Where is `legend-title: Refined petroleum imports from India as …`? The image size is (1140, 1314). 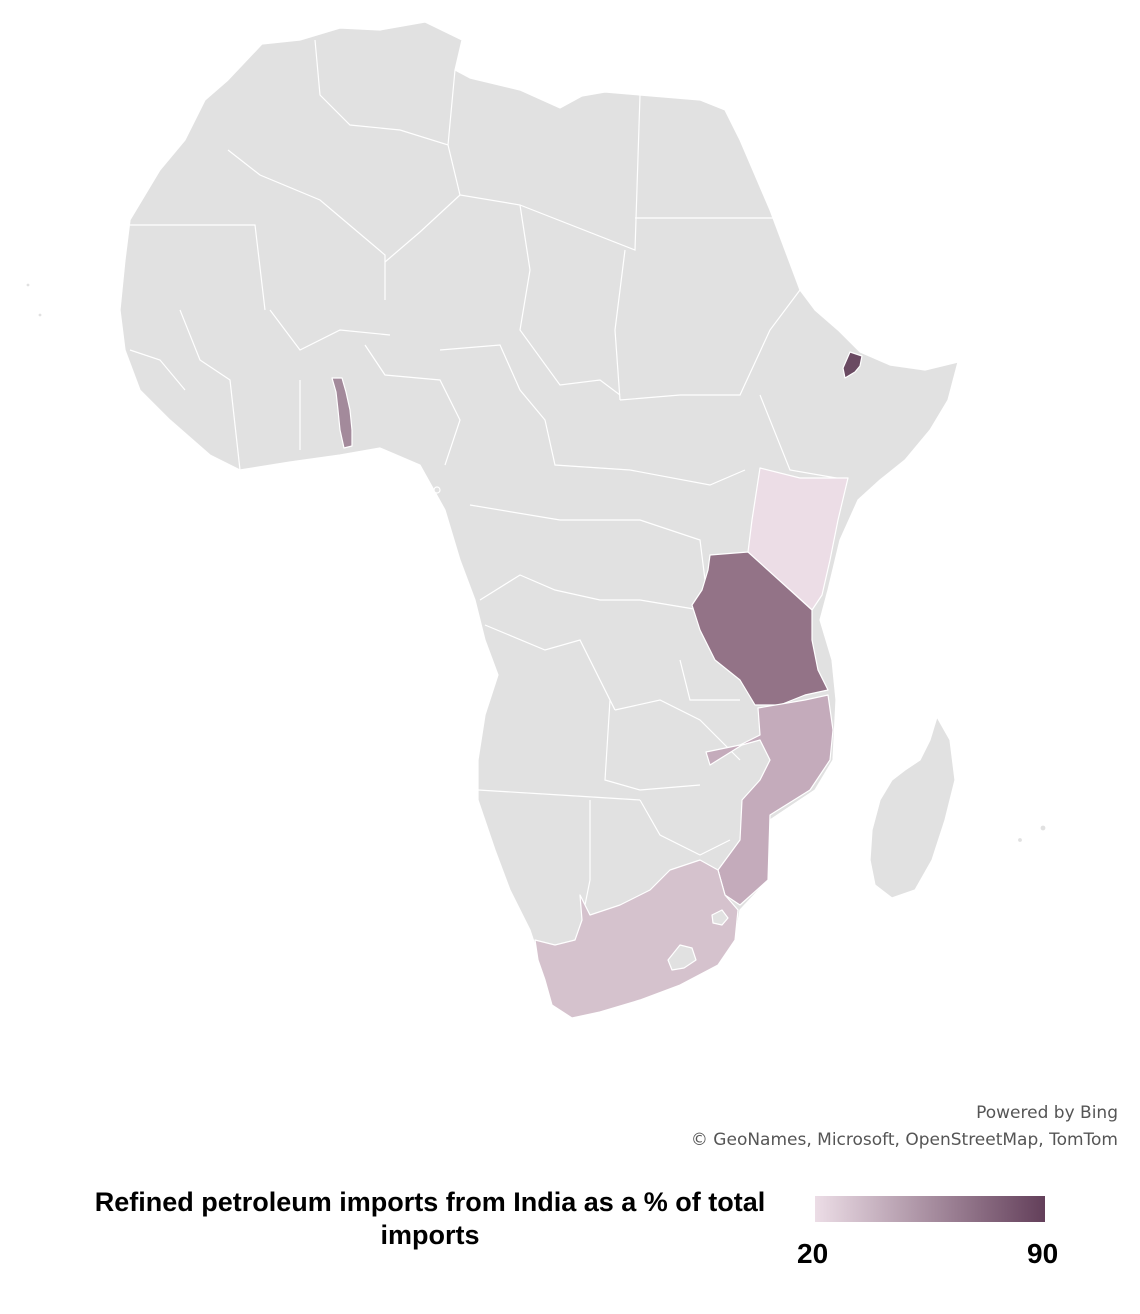 legend-title: Refined petroleum imports from India as … is located at coordinates (430, 1218).